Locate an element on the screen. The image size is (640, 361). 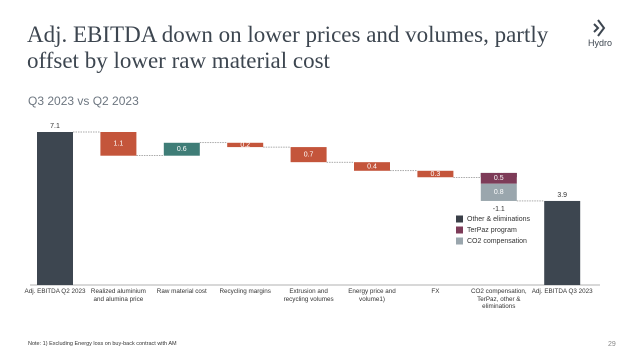
value-label: 0.2 is located at coordinates (245, 145).